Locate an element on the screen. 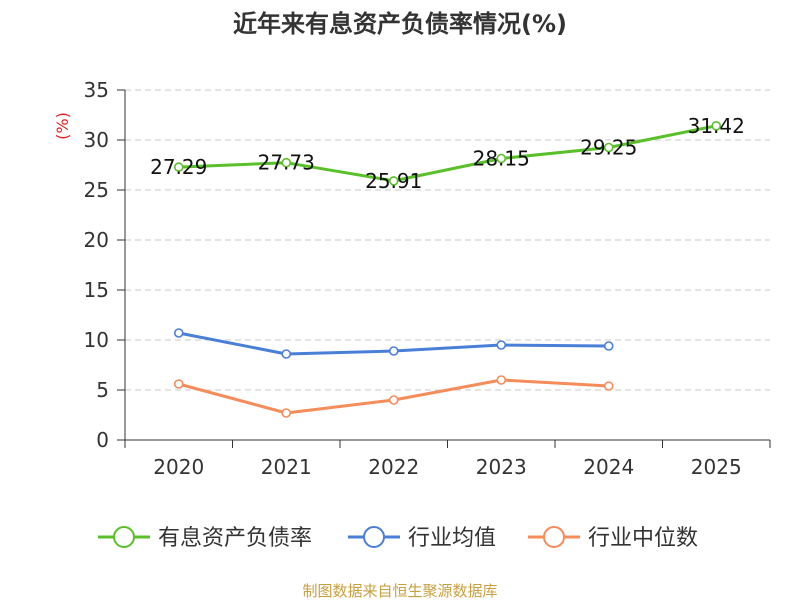 Image resolution: width=800 pixels, height=600 pixels. y-tick-label: 10 is located at coordinates (96, 340).